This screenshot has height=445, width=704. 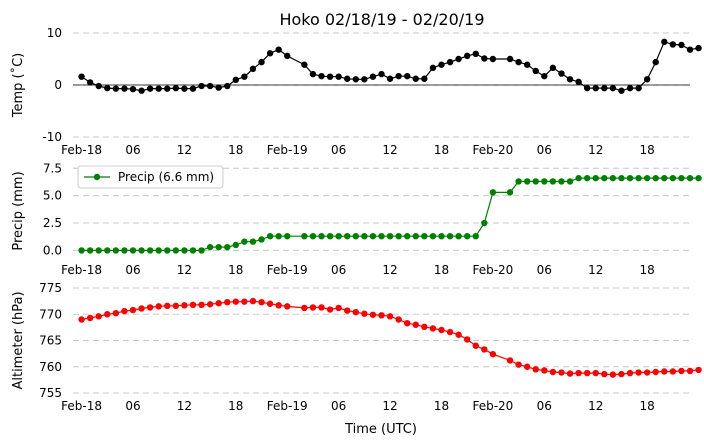 What do you see at coordinates (52, 168) in the screenshot?
I see `y-tick-label: 7.5` at bounding box center [52, 168].